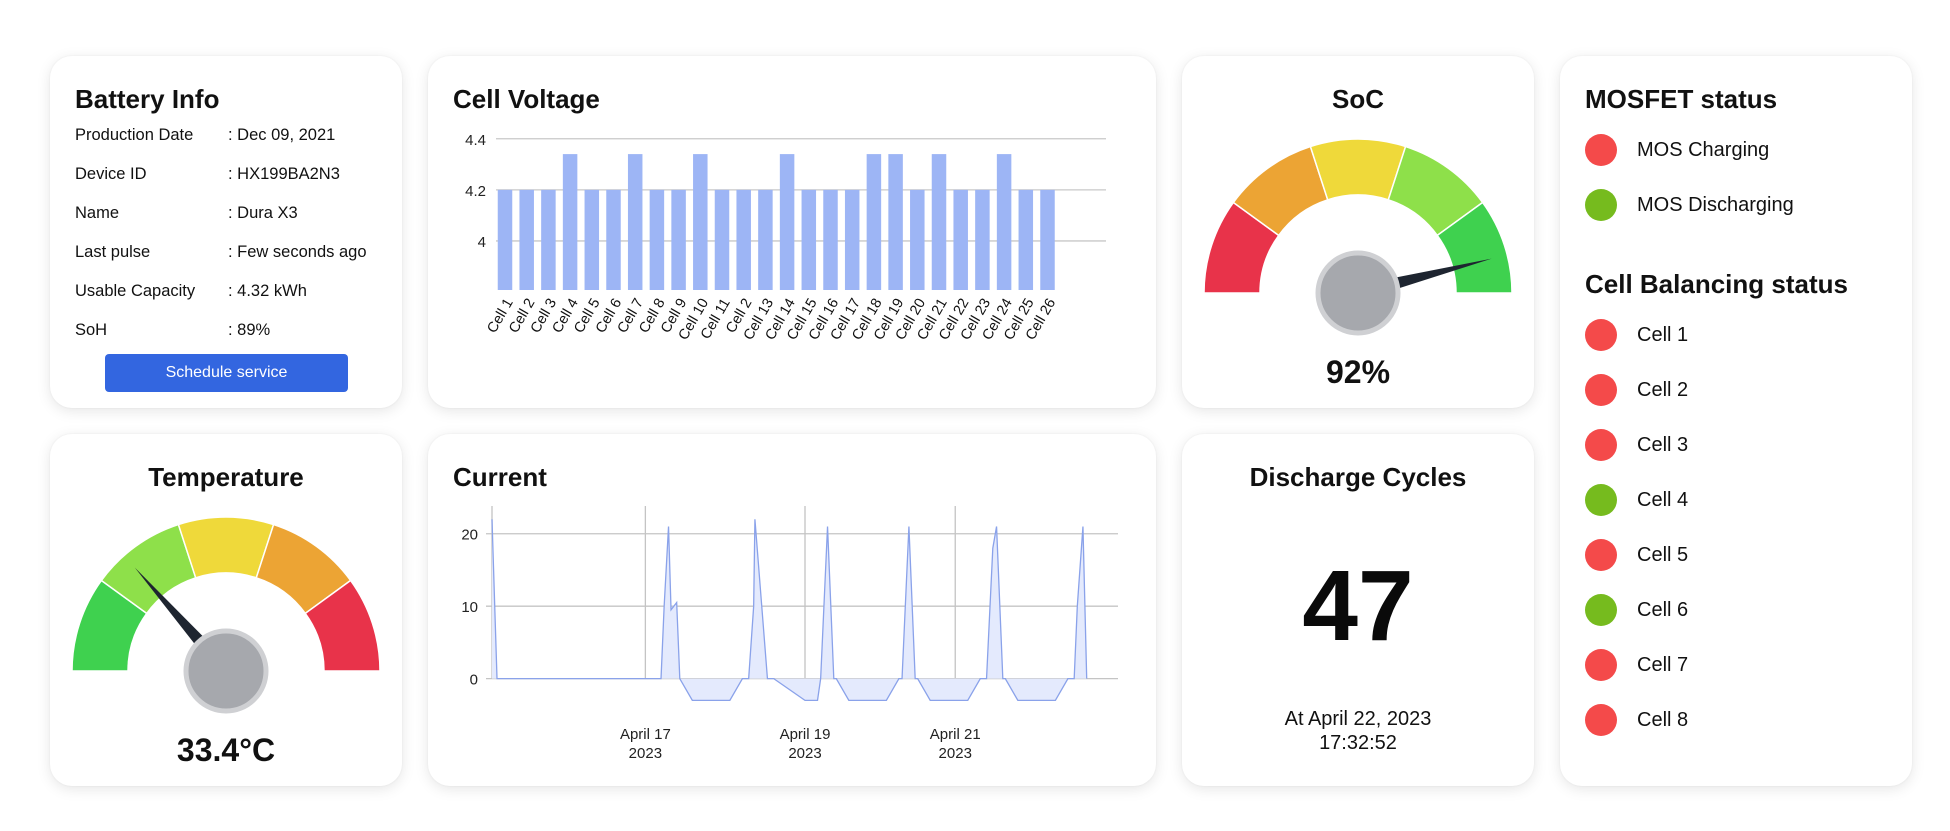 Image resolution: width=1950 pixels, height=831 pixels. Describe the element at coordinates (645, 734) in the screenshot. I see `current-x-tick-label: April 17` at that location.